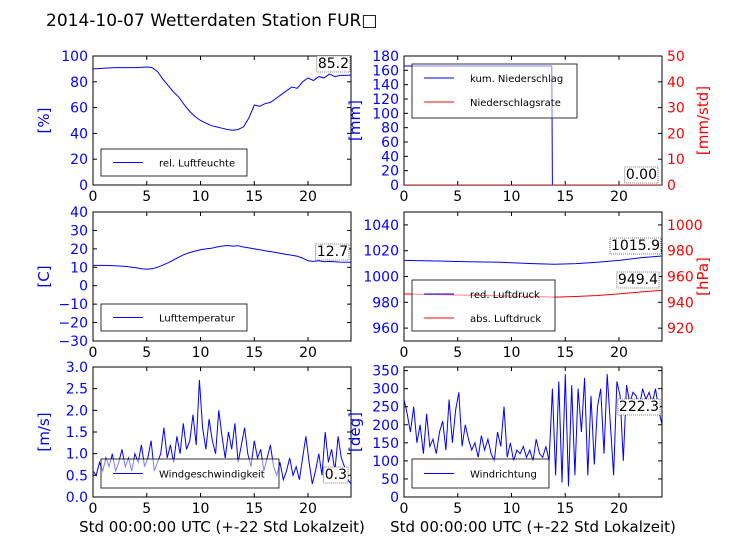 The width and height of the screenshot is (736, 552). What do you see at coordinates (77, 498) in the screenshot?
I see `y-tick-label: 0.0` at bounding box center [77, 498].